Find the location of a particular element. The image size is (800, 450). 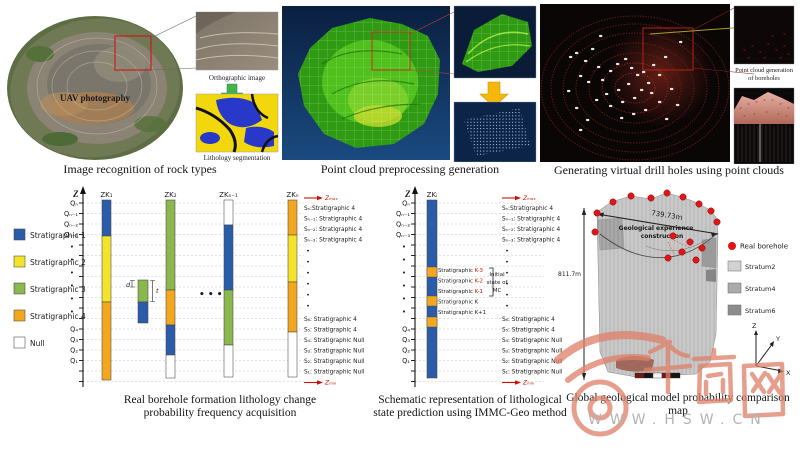

svg-text: Sₙ₋₃: Stratigraphic 4 is located at coordinates (333, 241).